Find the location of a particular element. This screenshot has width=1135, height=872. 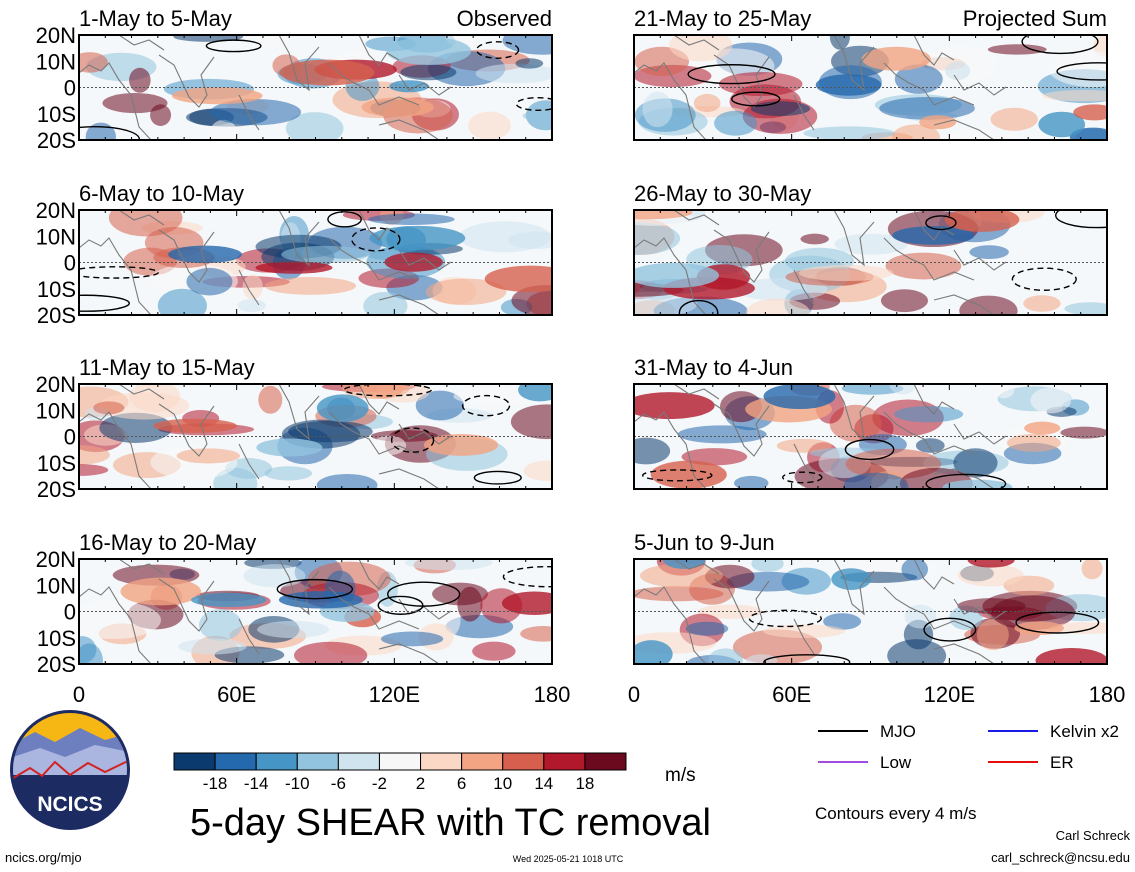

colorbar-swatch is located at coordinates (358, 761).